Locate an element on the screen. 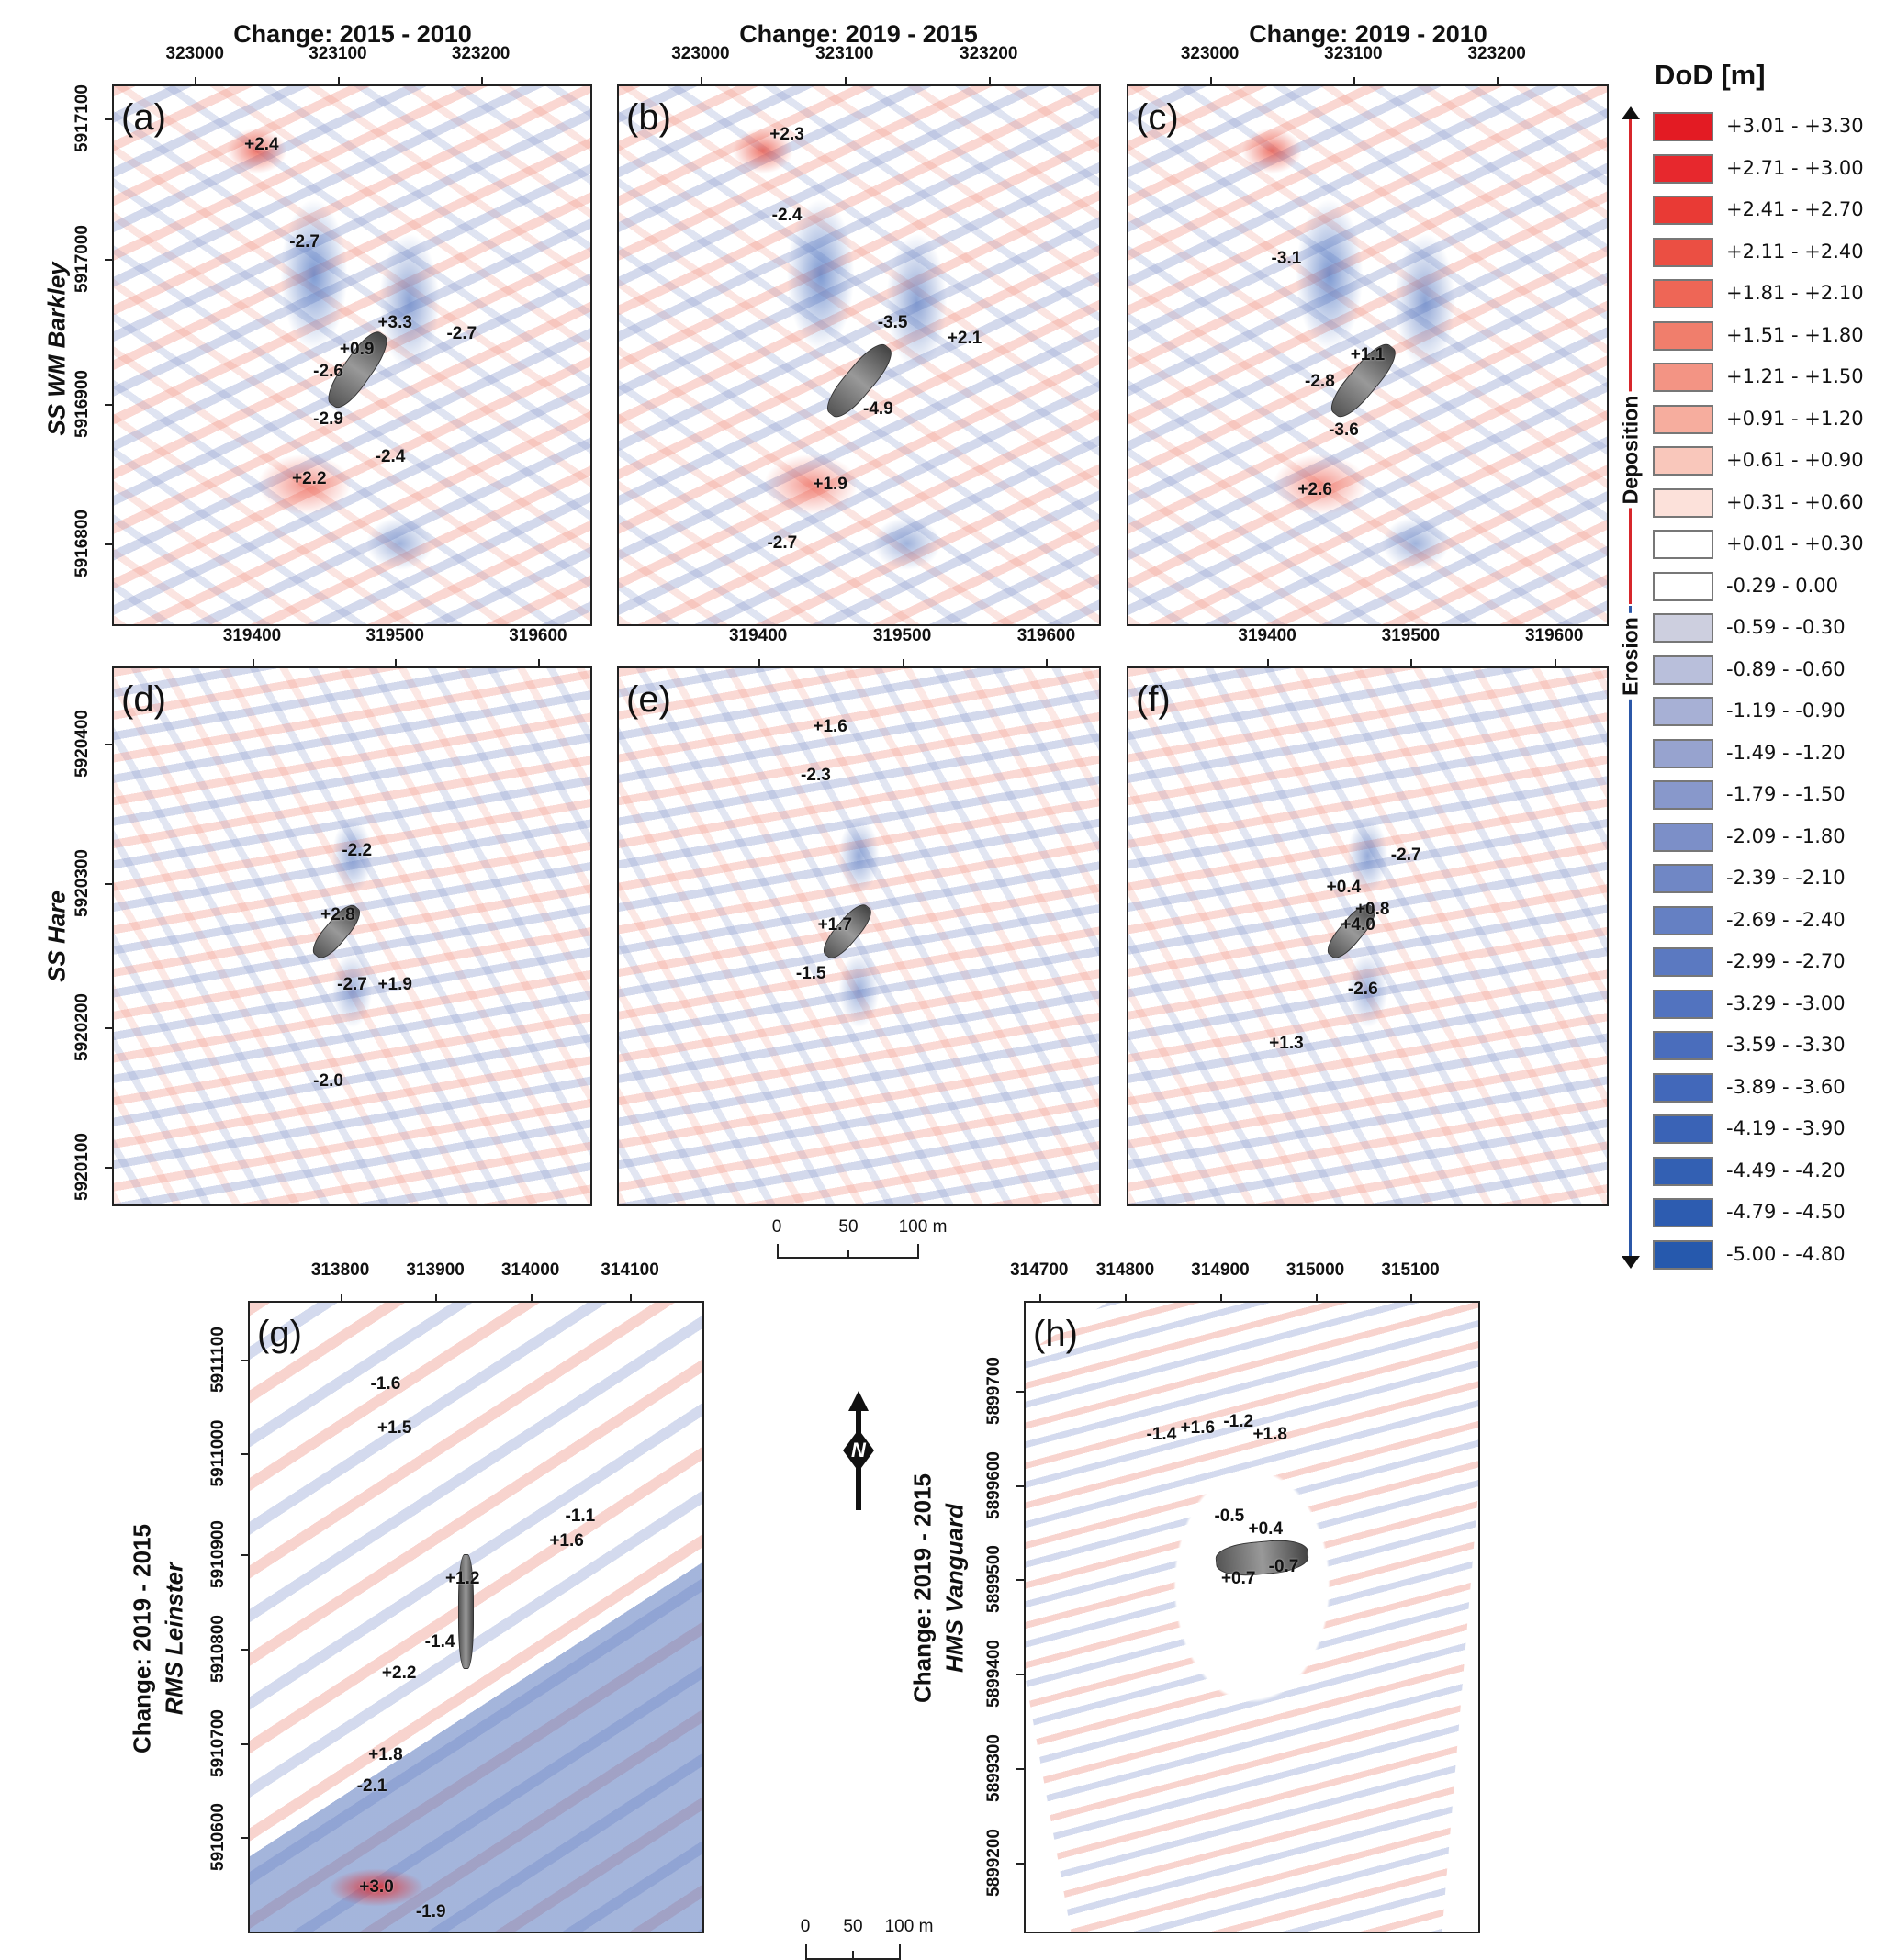  x-axis-tick-label: 323000 is located at coordinates (700, 53).